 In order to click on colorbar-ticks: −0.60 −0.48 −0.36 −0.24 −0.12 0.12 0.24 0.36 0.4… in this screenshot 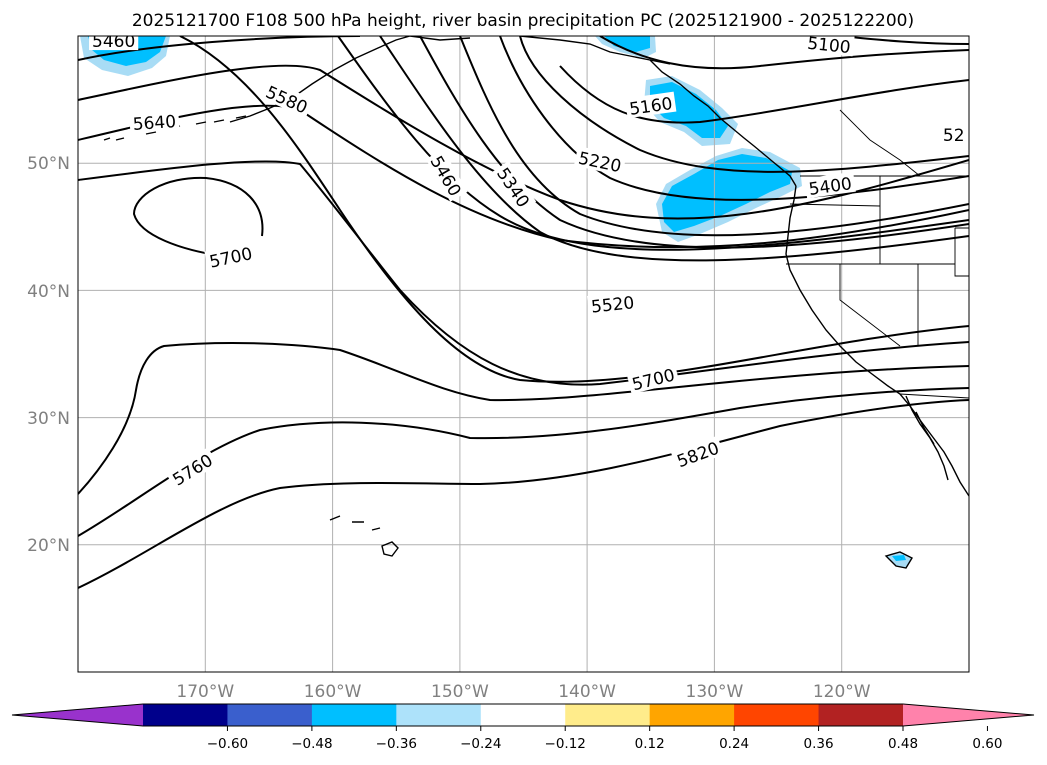, I will do `click(604, 739)`.